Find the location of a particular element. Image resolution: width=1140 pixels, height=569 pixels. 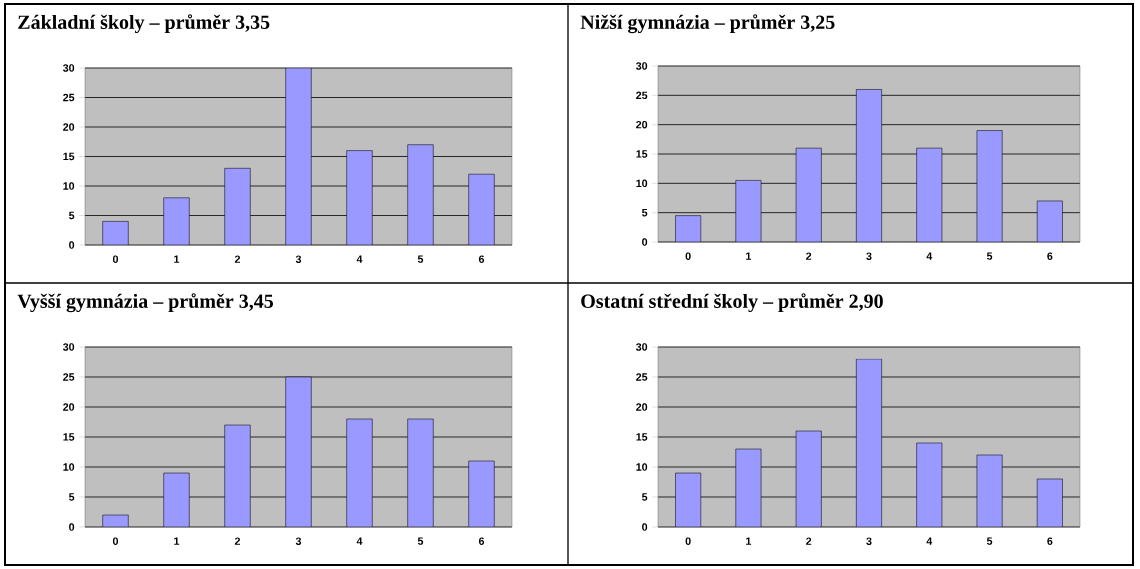

chart-title: Základní školy – průměr 3,35 is located at coordinates (144, 24).